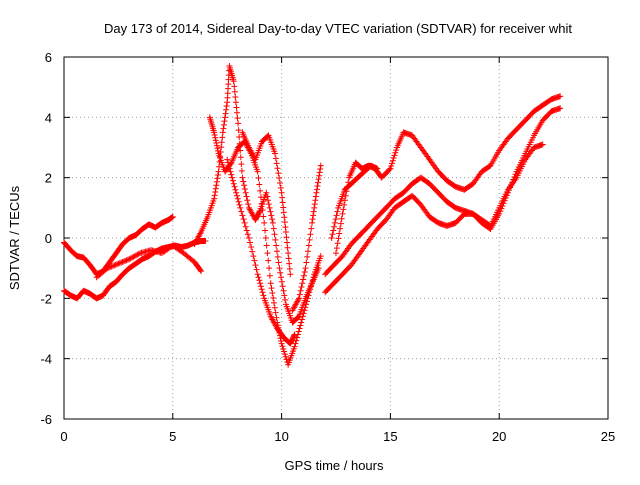 Image resolution: width=640 pixels, height=485 pixels. Describe the element at coordinates (172, 436) in the screenshot. I see `x-tick-label: 5` at that location.